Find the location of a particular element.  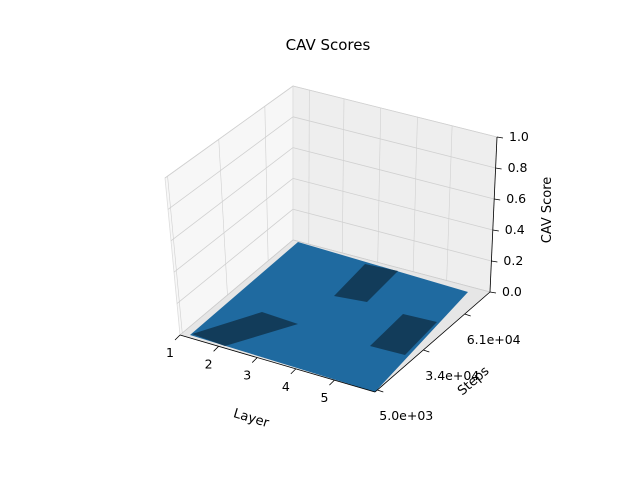

z-tick-label: 0.4 is located at coordinates (515, 229).